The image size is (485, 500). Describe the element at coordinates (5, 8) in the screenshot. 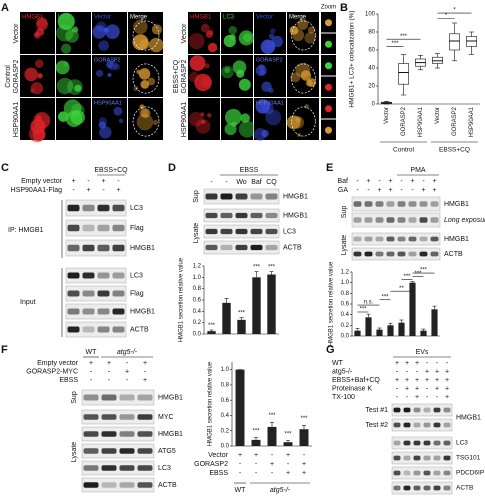

I see `panel-label: A` at that location.